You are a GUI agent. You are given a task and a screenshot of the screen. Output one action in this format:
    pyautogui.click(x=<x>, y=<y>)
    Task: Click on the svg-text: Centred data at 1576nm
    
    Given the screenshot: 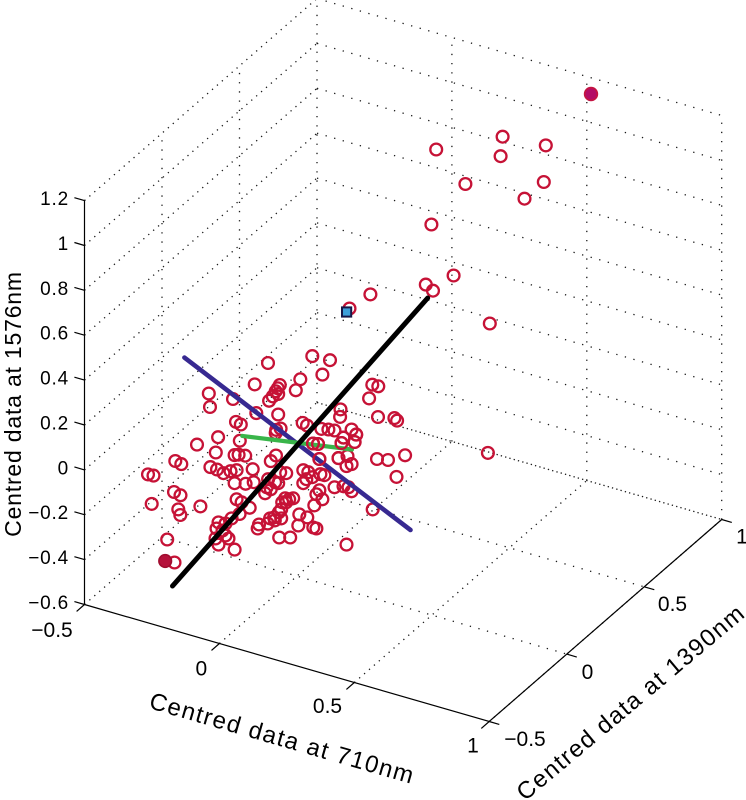 What is the action you would take?
    pyautogui.click(x=13, y=404)
    